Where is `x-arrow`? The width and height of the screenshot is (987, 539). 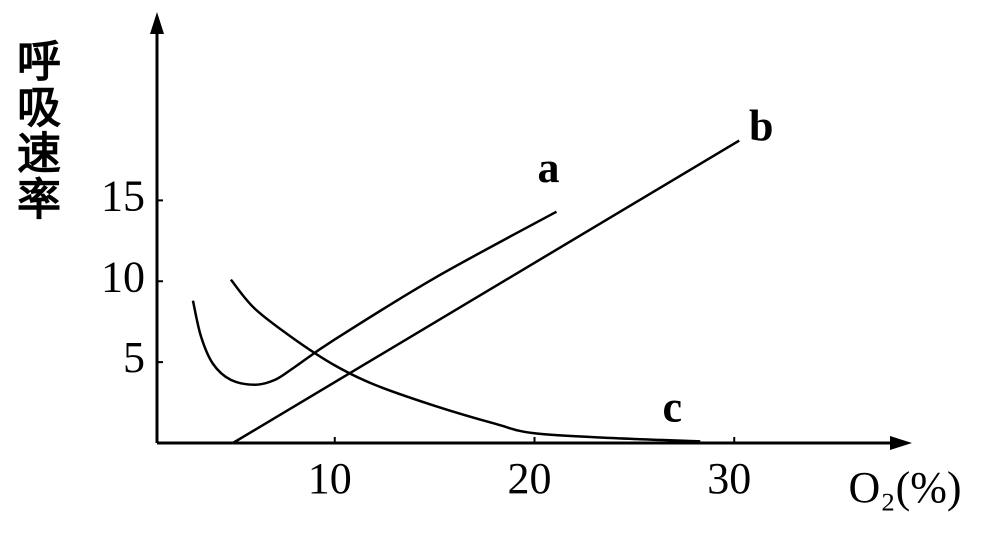 x-arrow is located at coordinates (901, 443).